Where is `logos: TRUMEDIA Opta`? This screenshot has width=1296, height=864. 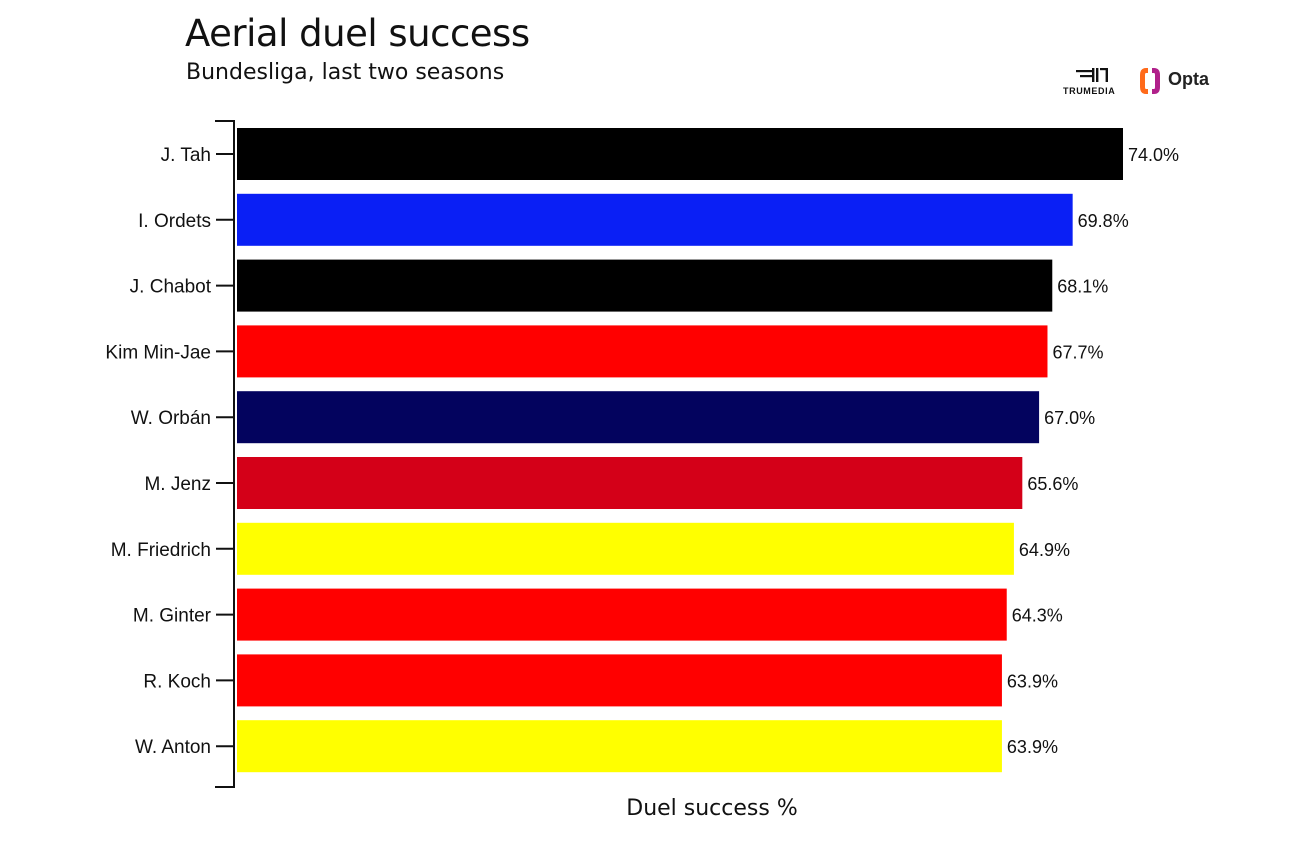
logos: TRUMEDIA Opta is located at coordinates (1150, 82).